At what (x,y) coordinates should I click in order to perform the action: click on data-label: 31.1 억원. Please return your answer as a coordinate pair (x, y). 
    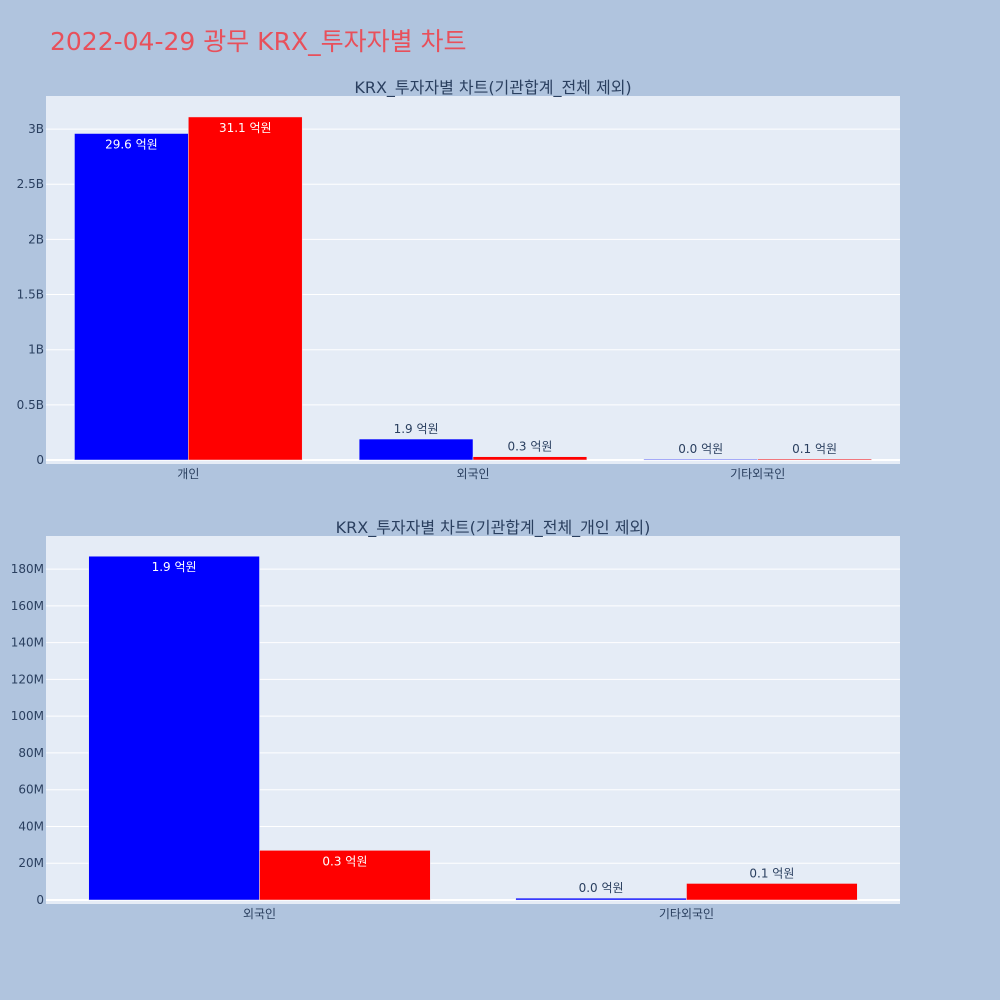
    Looking at the image, I should click on (245, 128).